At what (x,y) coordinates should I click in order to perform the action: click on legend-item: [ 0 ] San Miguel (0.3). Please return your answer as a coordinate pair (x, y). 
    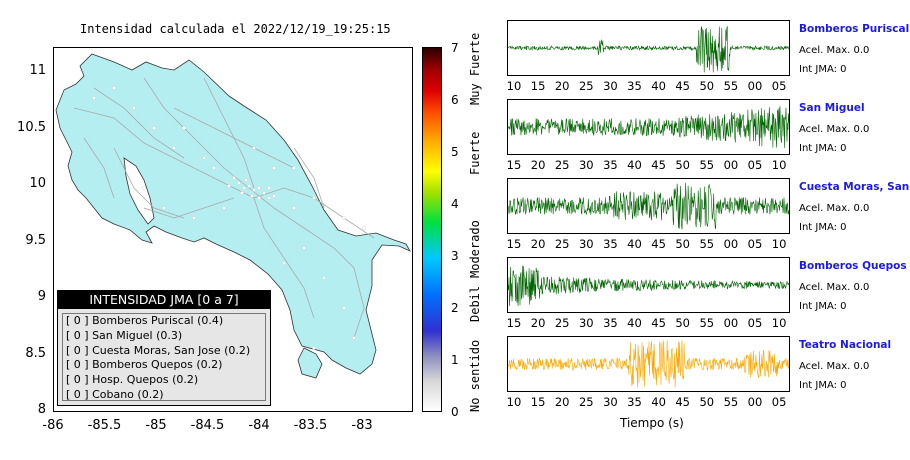
    Looking at the image, I should click on (124, 335).